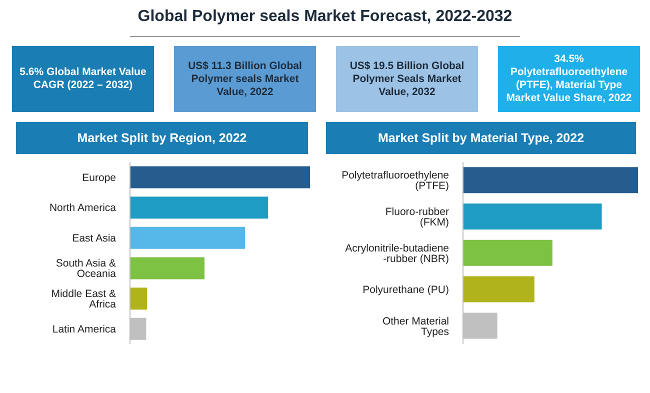 This screenshot has width=650, height=393. Describe the element at coordinates (481, 138) in the screenshot. I see `chart-title: Market Split by Material Type, 2022` at that location.